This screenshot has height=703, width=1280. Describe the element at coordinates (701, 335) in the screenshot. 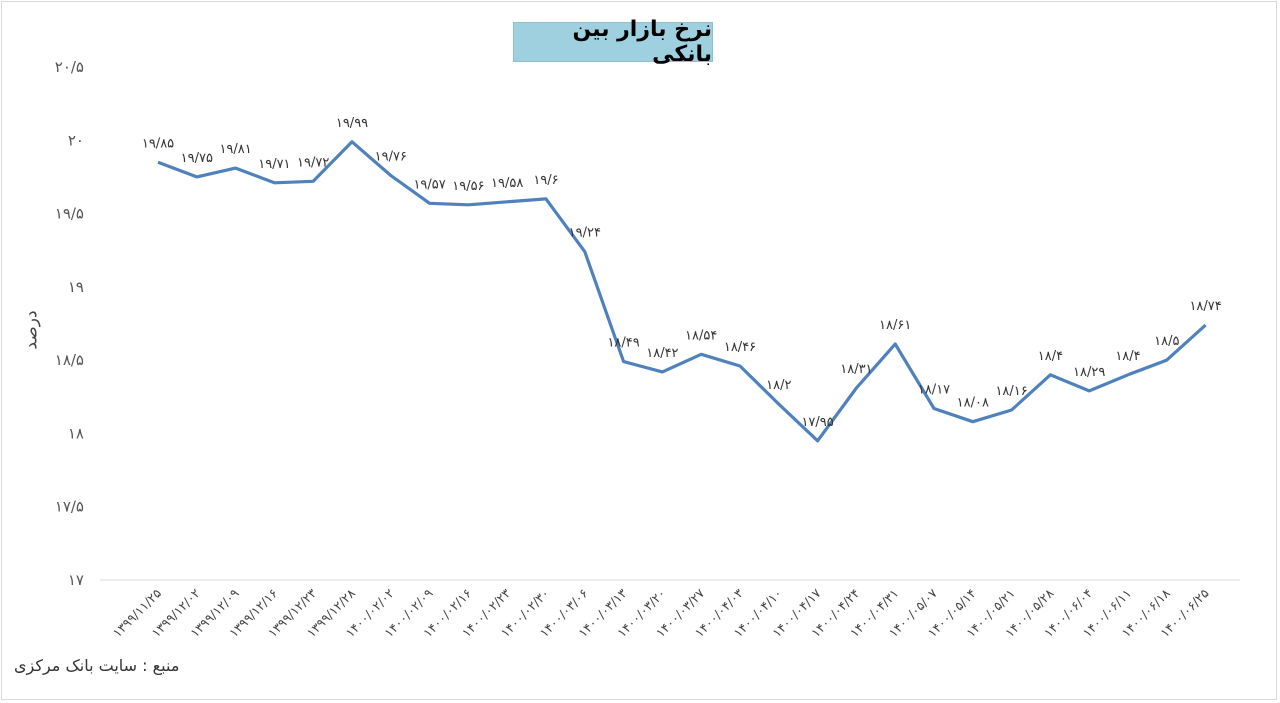

I see `data-label: ۱۸/۵۴` at that location.